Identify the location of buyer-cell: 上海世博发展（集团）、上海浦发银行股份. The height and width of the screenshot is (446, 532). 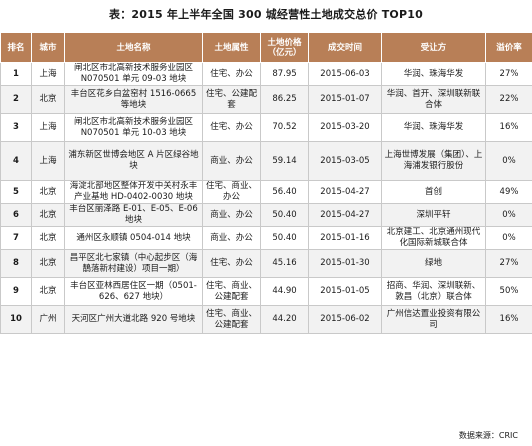
(433, 161).